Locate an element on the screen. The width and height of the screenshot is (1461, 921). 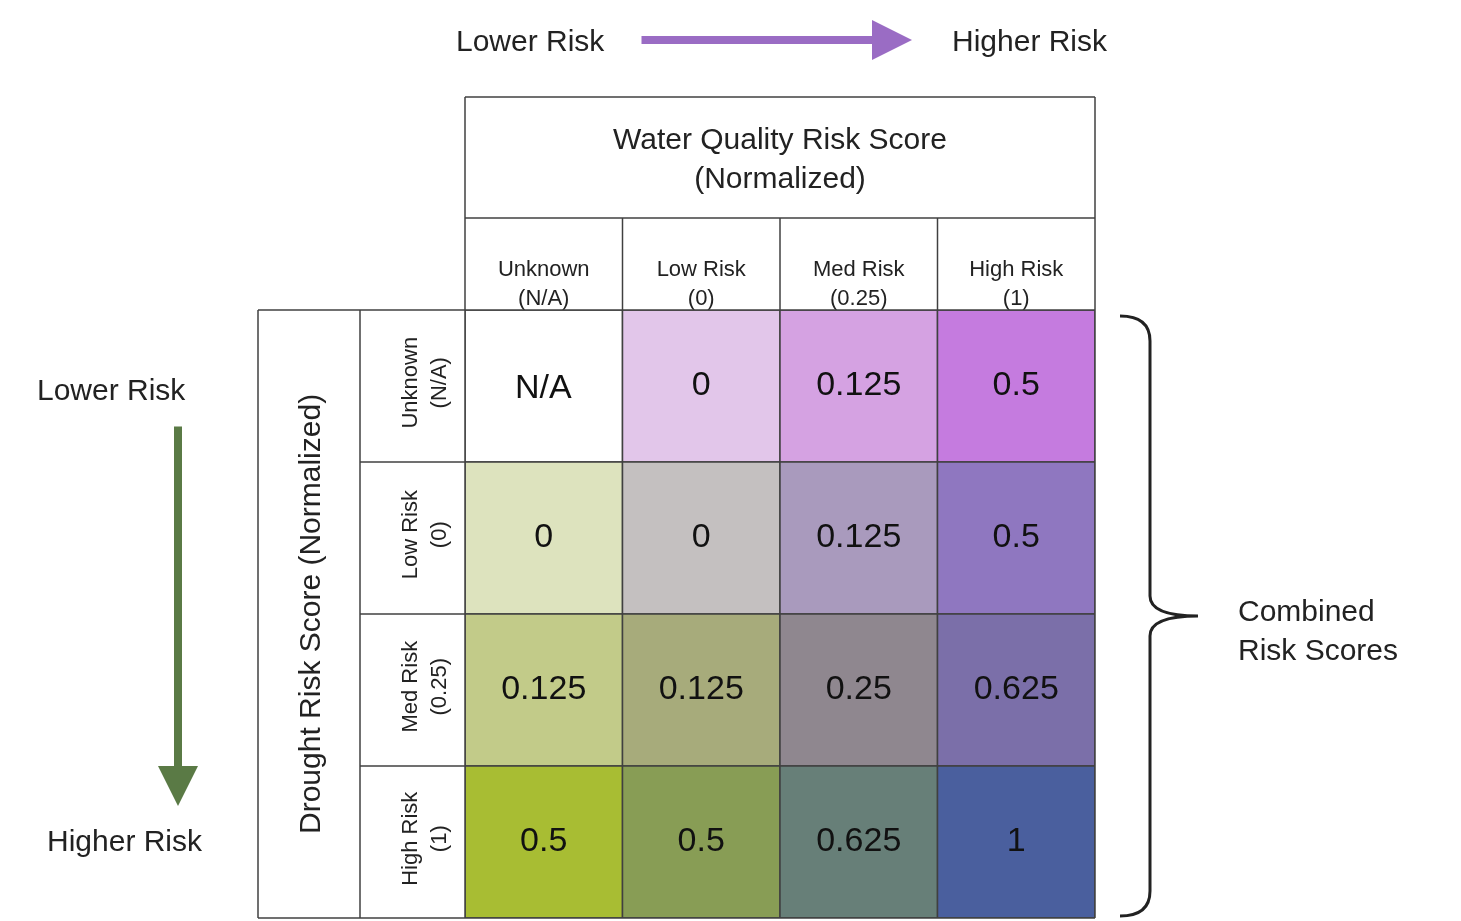
x-tick-label: High Risk (1) is located at coordinates (1017, 283).